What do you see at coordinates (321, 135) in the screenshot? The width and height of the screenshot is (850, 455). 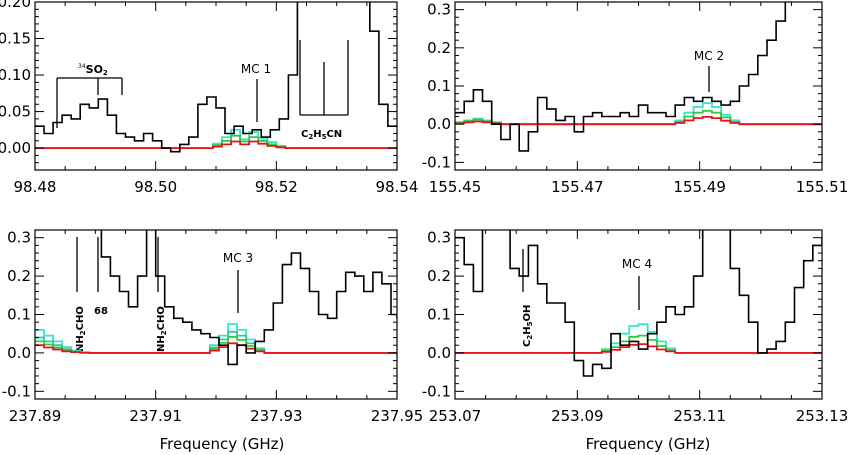 I see `c2h5cn-label: C2H5CN` at bounding box center [321, 135].